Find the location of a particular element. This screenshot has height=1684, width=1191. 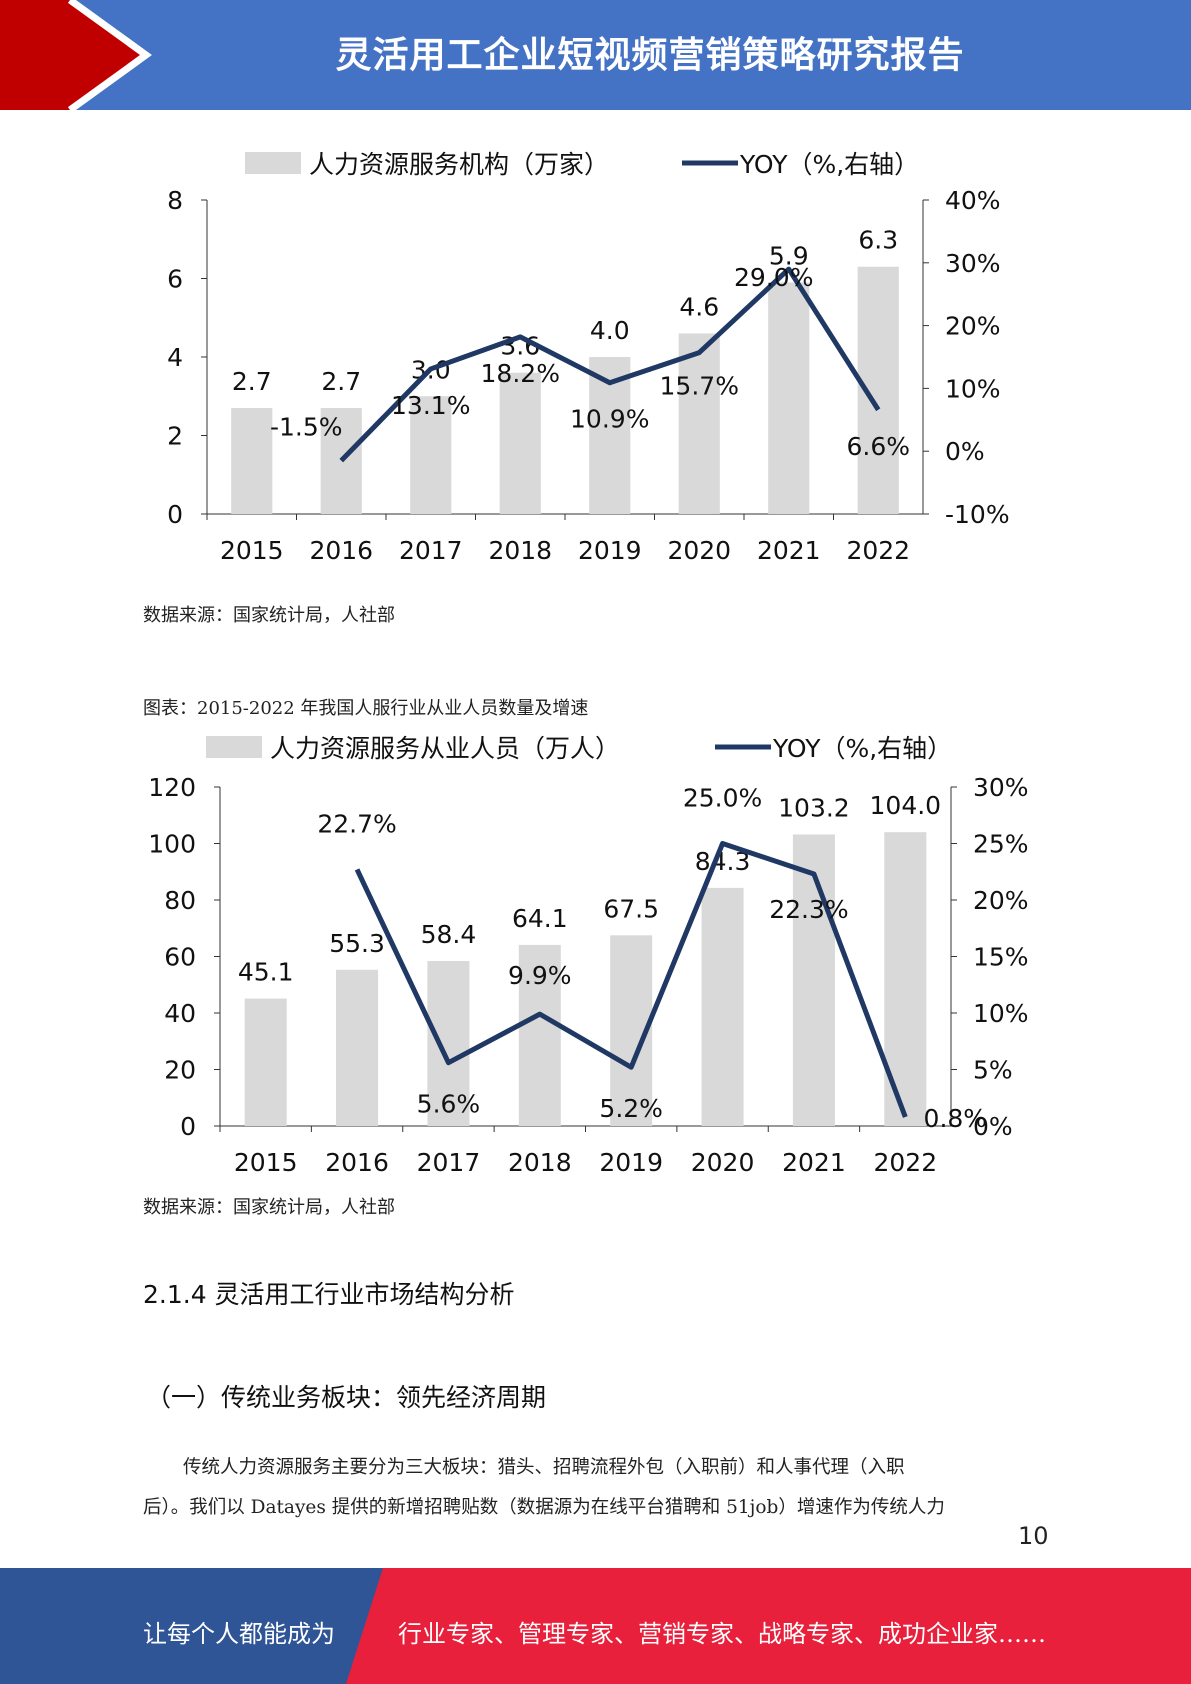

bar-value-label: 5.9 is located at coordinates (789, 255).